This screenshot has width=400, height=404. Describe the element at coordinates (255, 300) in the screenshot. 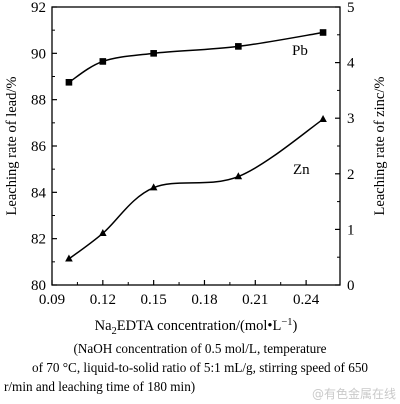

I see `x-tick-label: 0.21` at that location.